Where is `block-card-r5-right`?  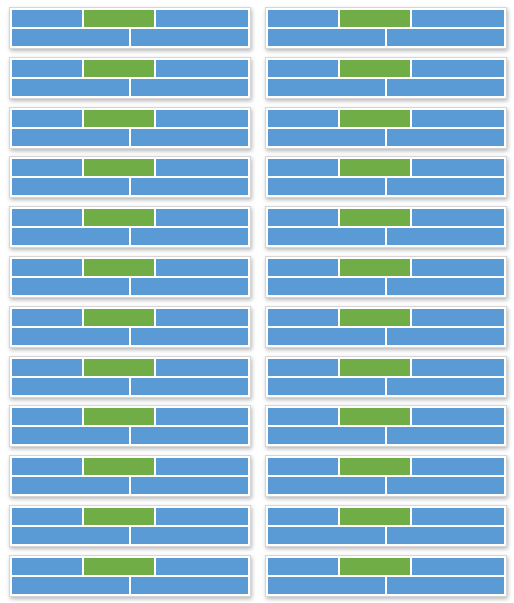
block-card-r5-right is located at coordinates (386, 227).